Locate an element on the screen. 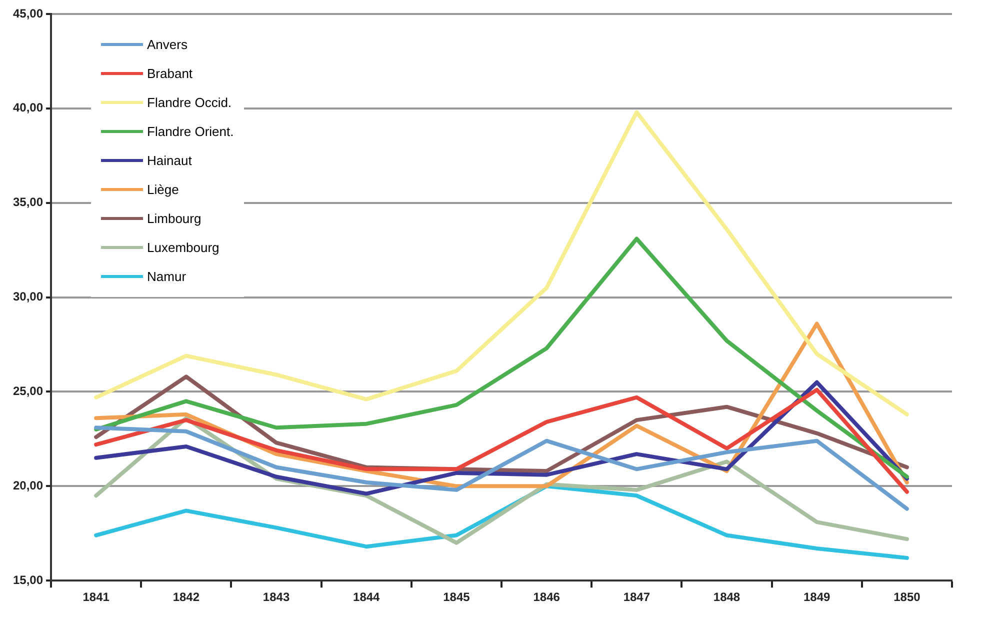 This screenshot has width=982, height=618. y-tick-label: 35,00 is located at coordinates (28, 202).